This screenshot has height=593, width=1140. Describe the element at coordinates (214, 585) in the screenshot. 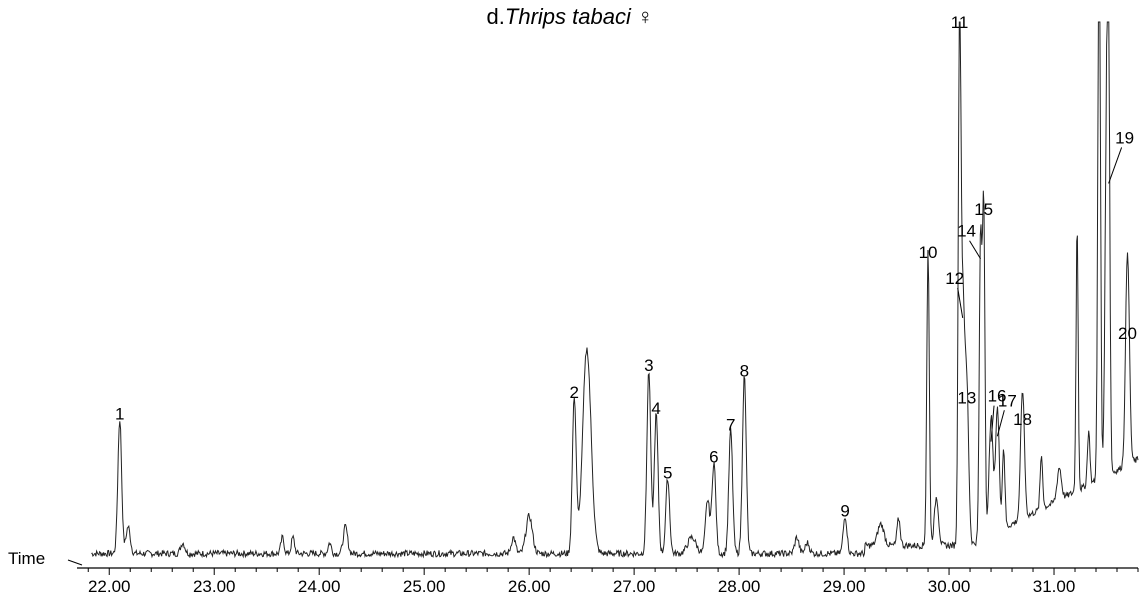

I see `x-tick-label: 23.00` at that location.